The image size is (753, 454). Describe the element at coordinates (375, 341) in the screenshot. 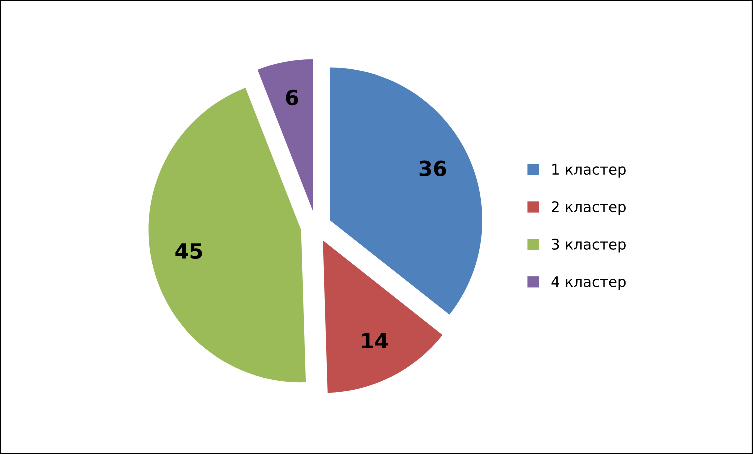

I see `data-label: 14` at that location.